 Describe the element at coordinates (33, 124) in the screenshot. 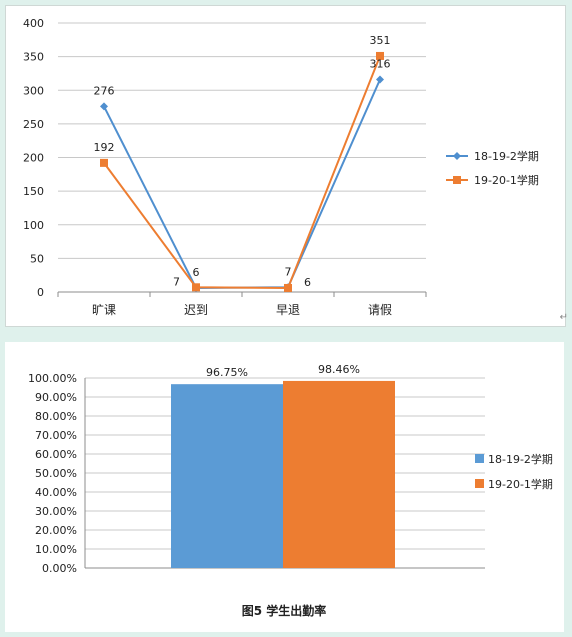

I see `y-tick-label: 250` at that location.